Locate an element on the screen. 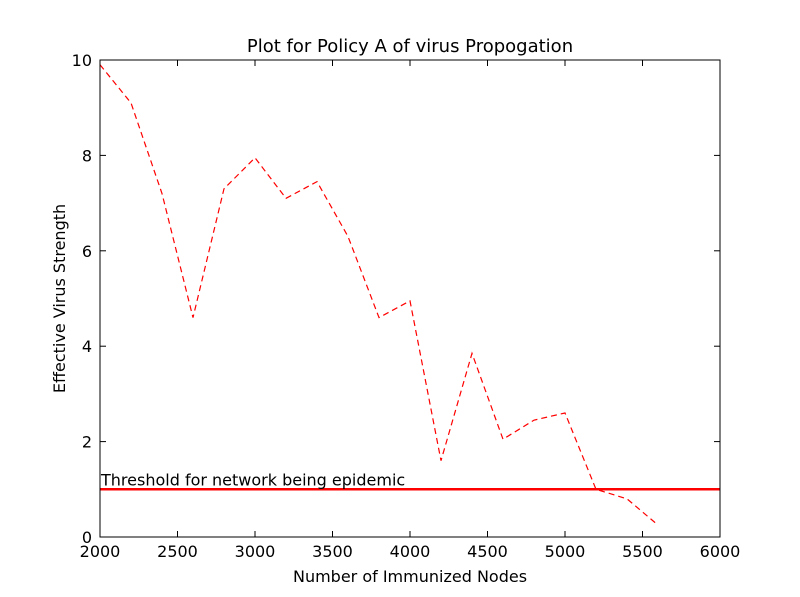 The width and height of the screenshot is (800, 597). y-tick-label: 4 is located at coordinates (87, 346).